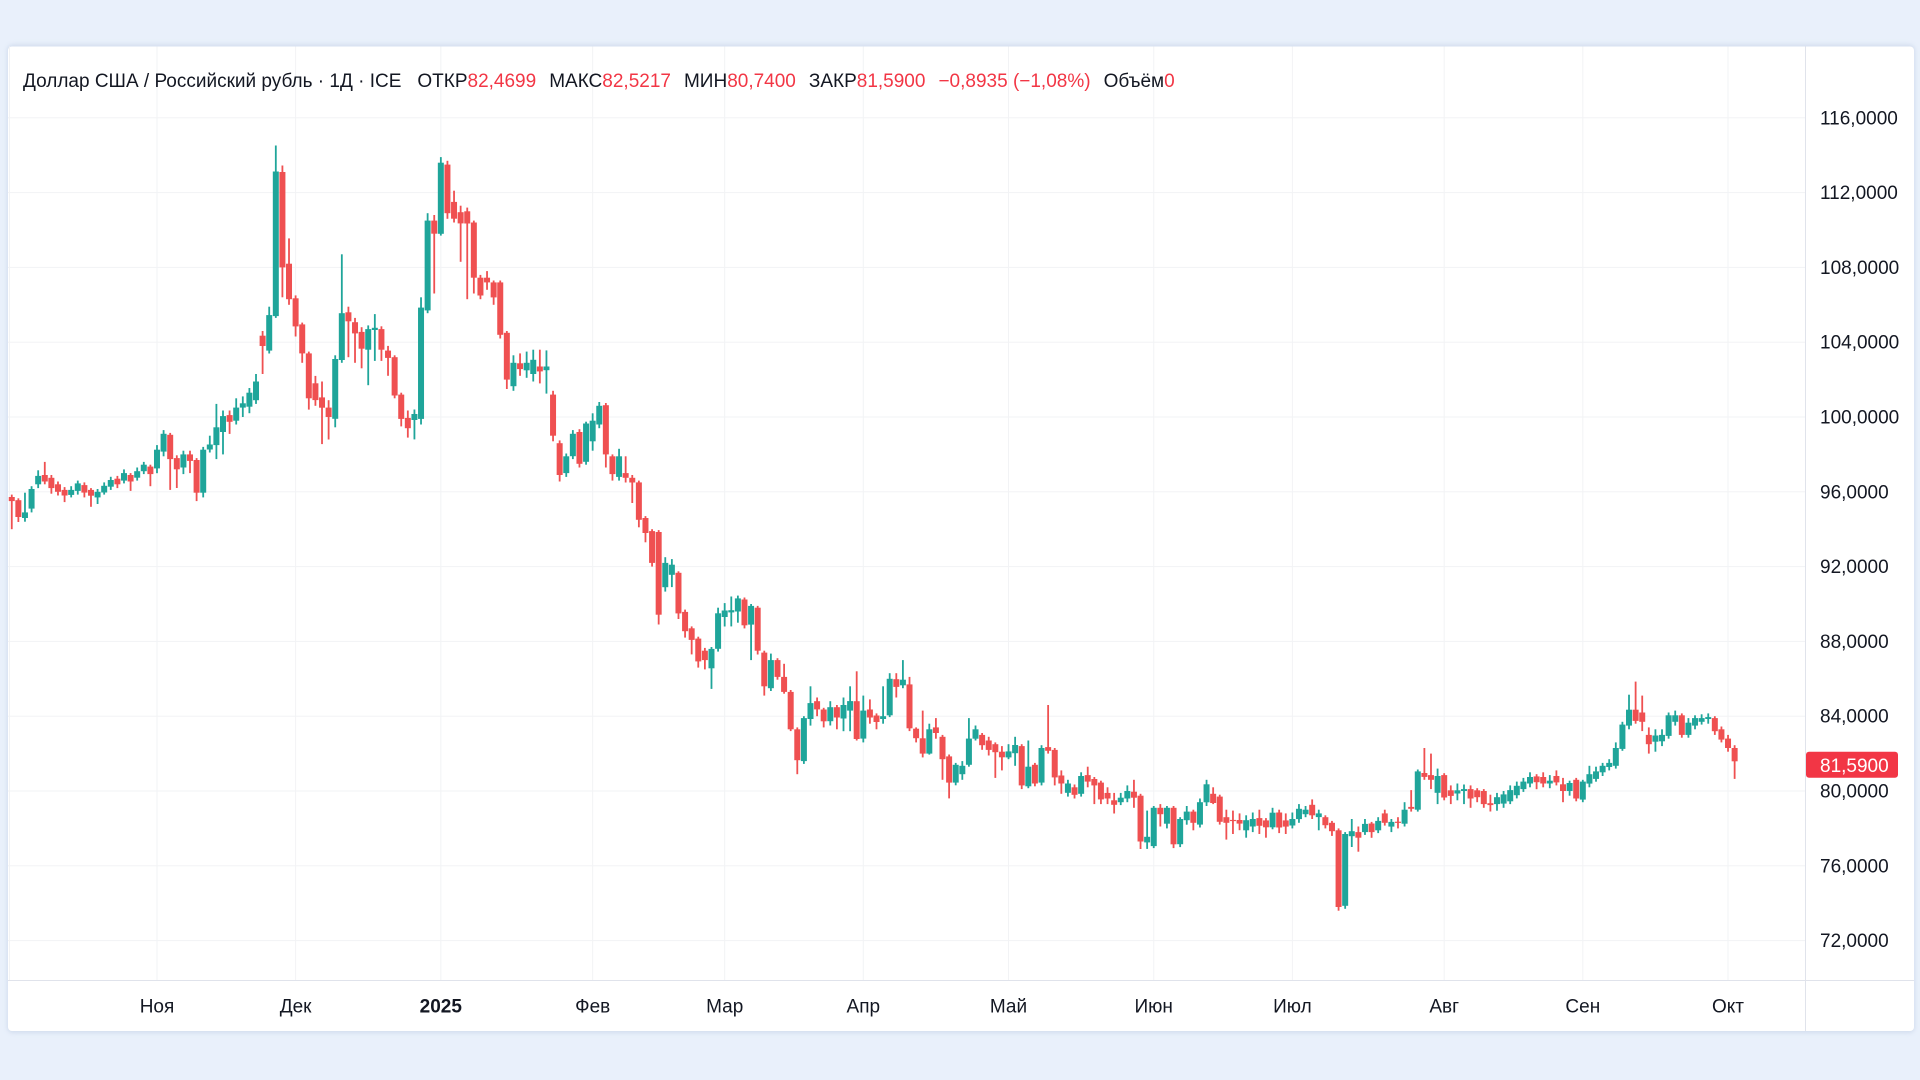 The height and width of the screenshot is (1080, 1920). I want to click on svg-text: Сен, so click(1582, 1007).